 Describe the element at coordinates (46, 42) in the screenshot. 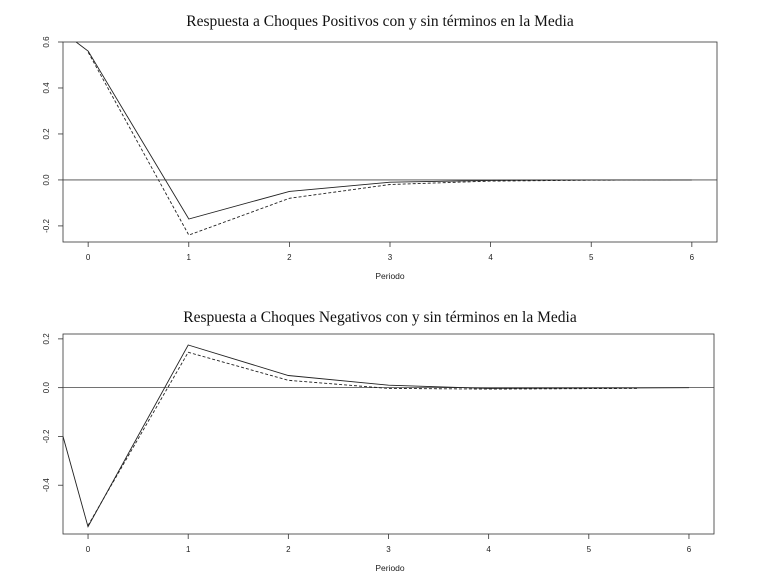

I see `y-tick-label: 0.6` at that location.